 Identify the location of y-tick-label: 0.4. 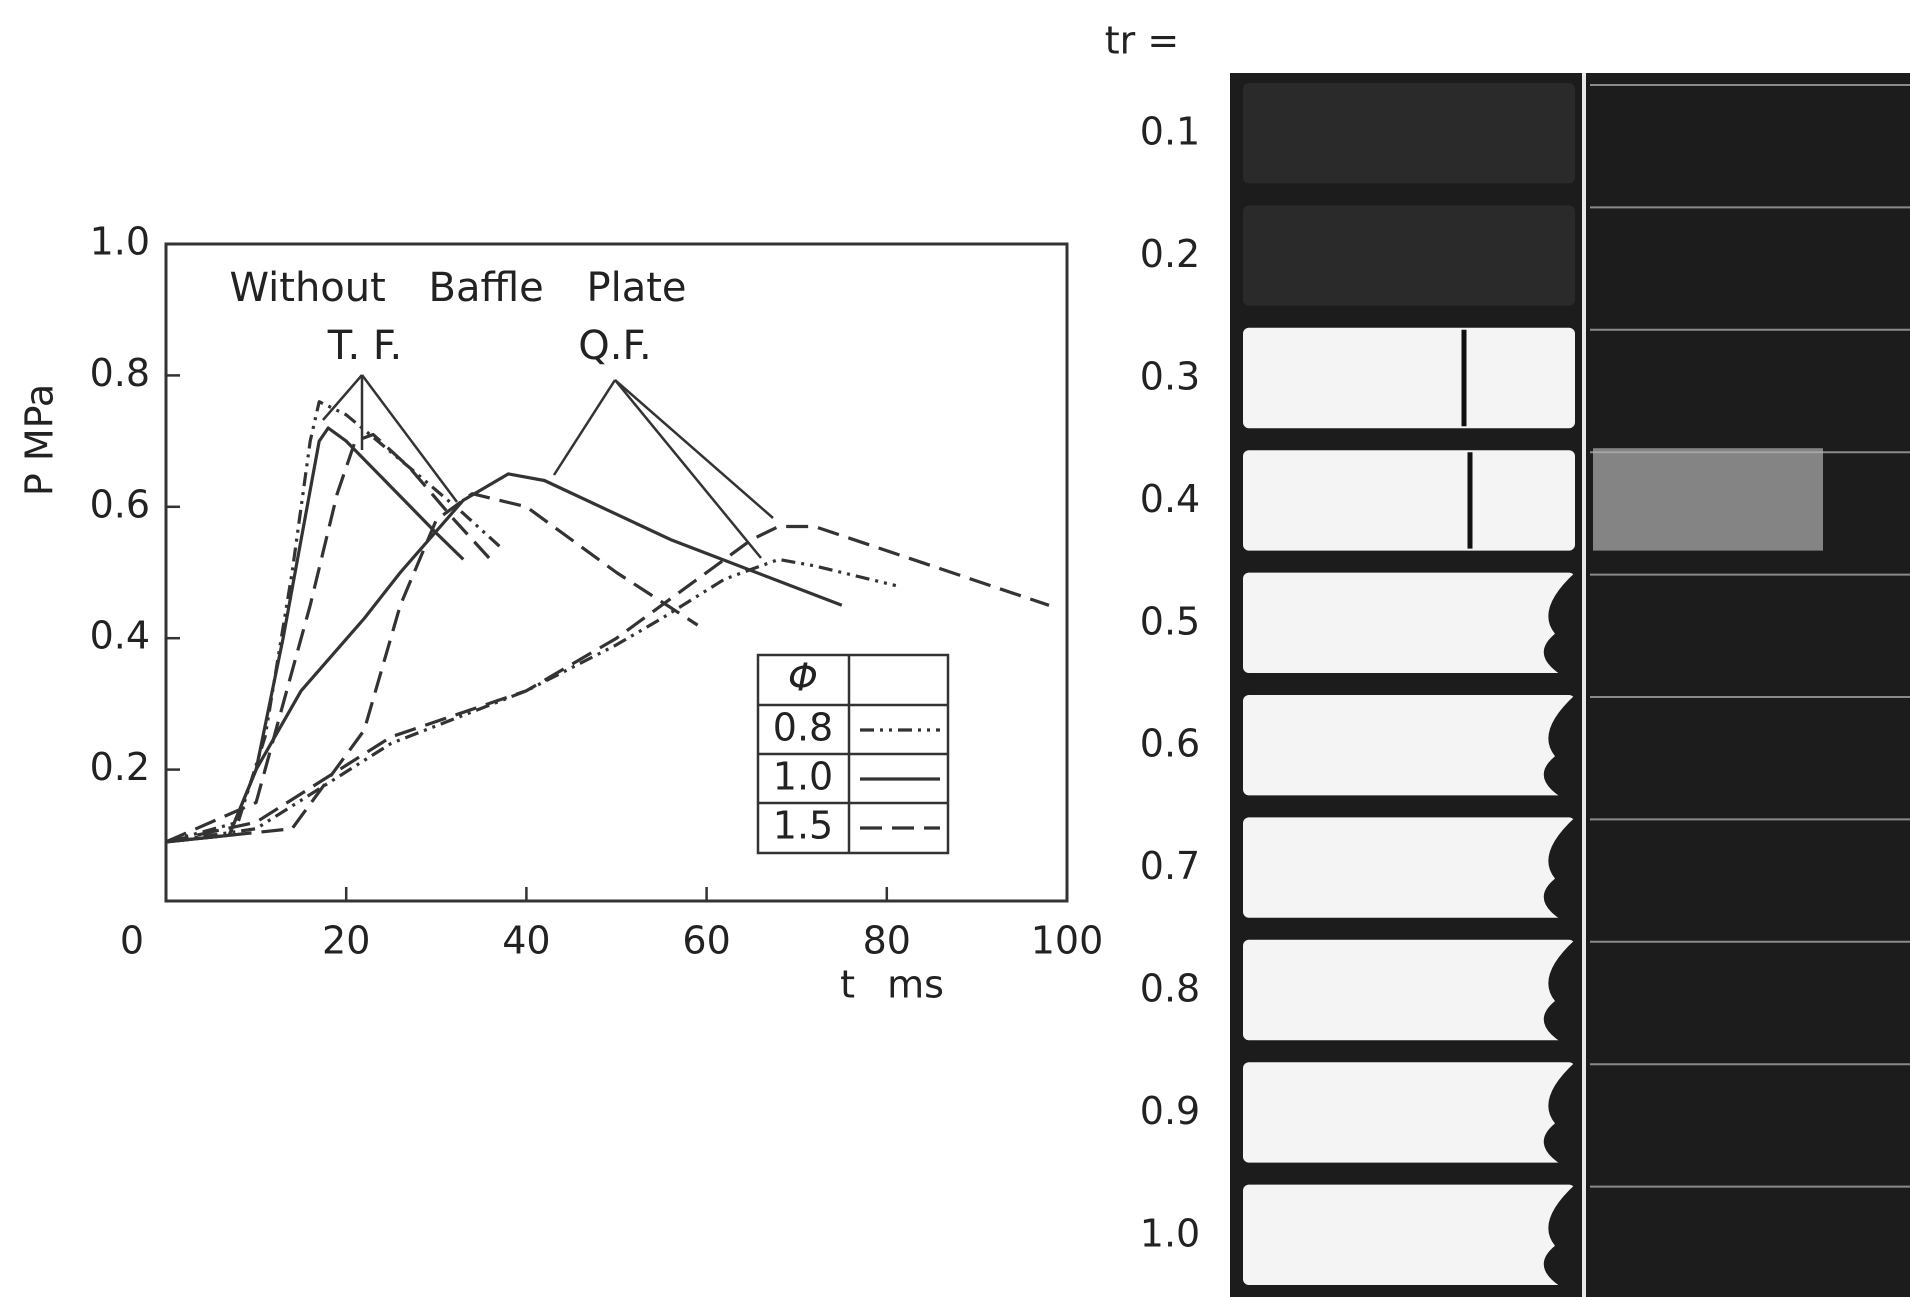
(120, 636).